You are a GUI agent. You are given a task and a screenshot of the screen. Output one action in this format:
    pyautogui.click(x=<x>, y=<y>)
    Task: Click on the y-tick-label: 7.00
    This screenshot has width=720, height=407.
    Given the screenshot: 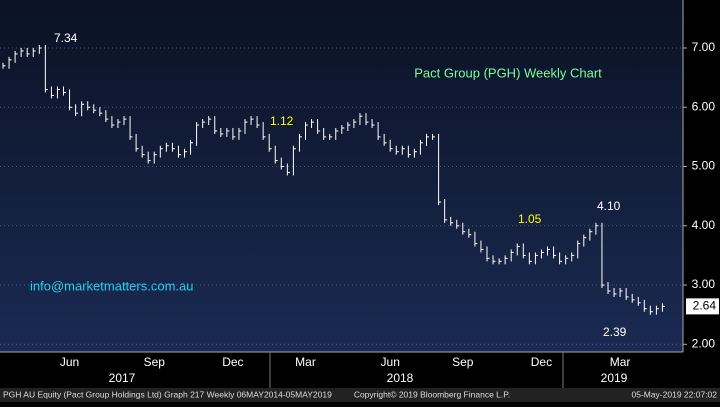 What is the action you would take?
    pyautogui.click(x=704, y=47)
    